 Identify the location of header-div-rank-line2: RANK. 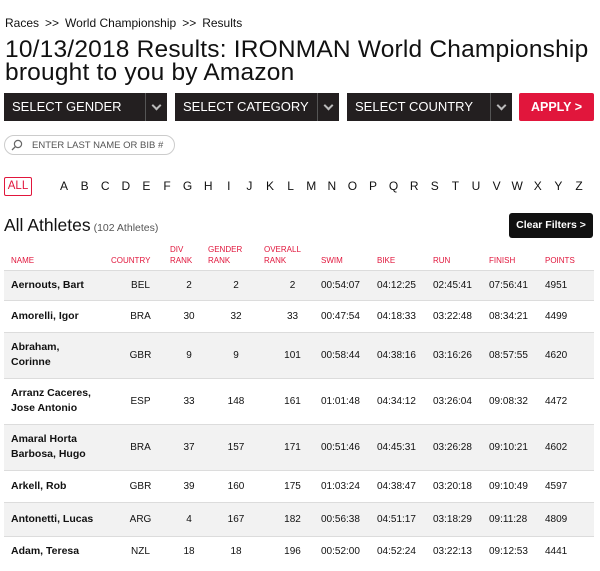
(181, 260).